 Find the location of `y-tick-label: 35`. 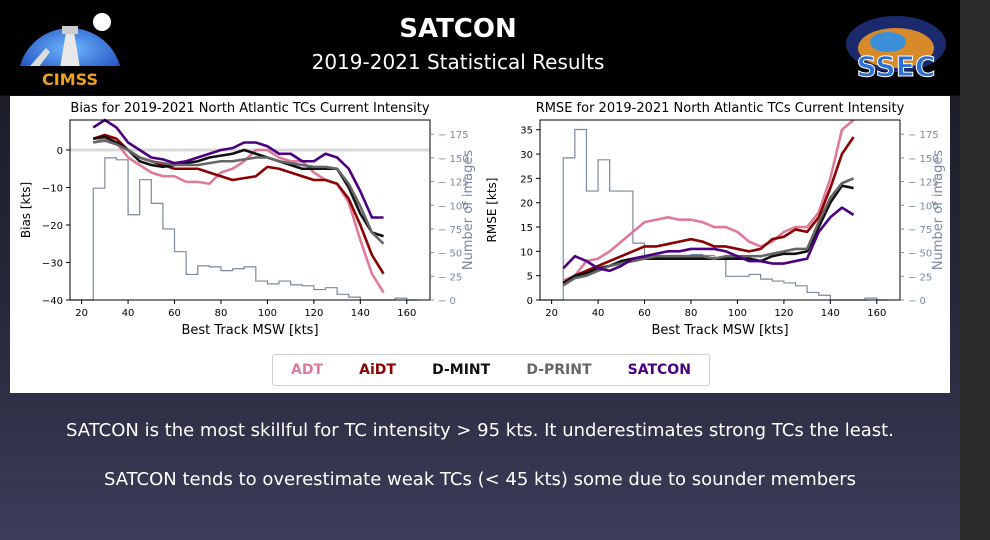

y-tick-label: 35 is located at coordinates (526, 131).